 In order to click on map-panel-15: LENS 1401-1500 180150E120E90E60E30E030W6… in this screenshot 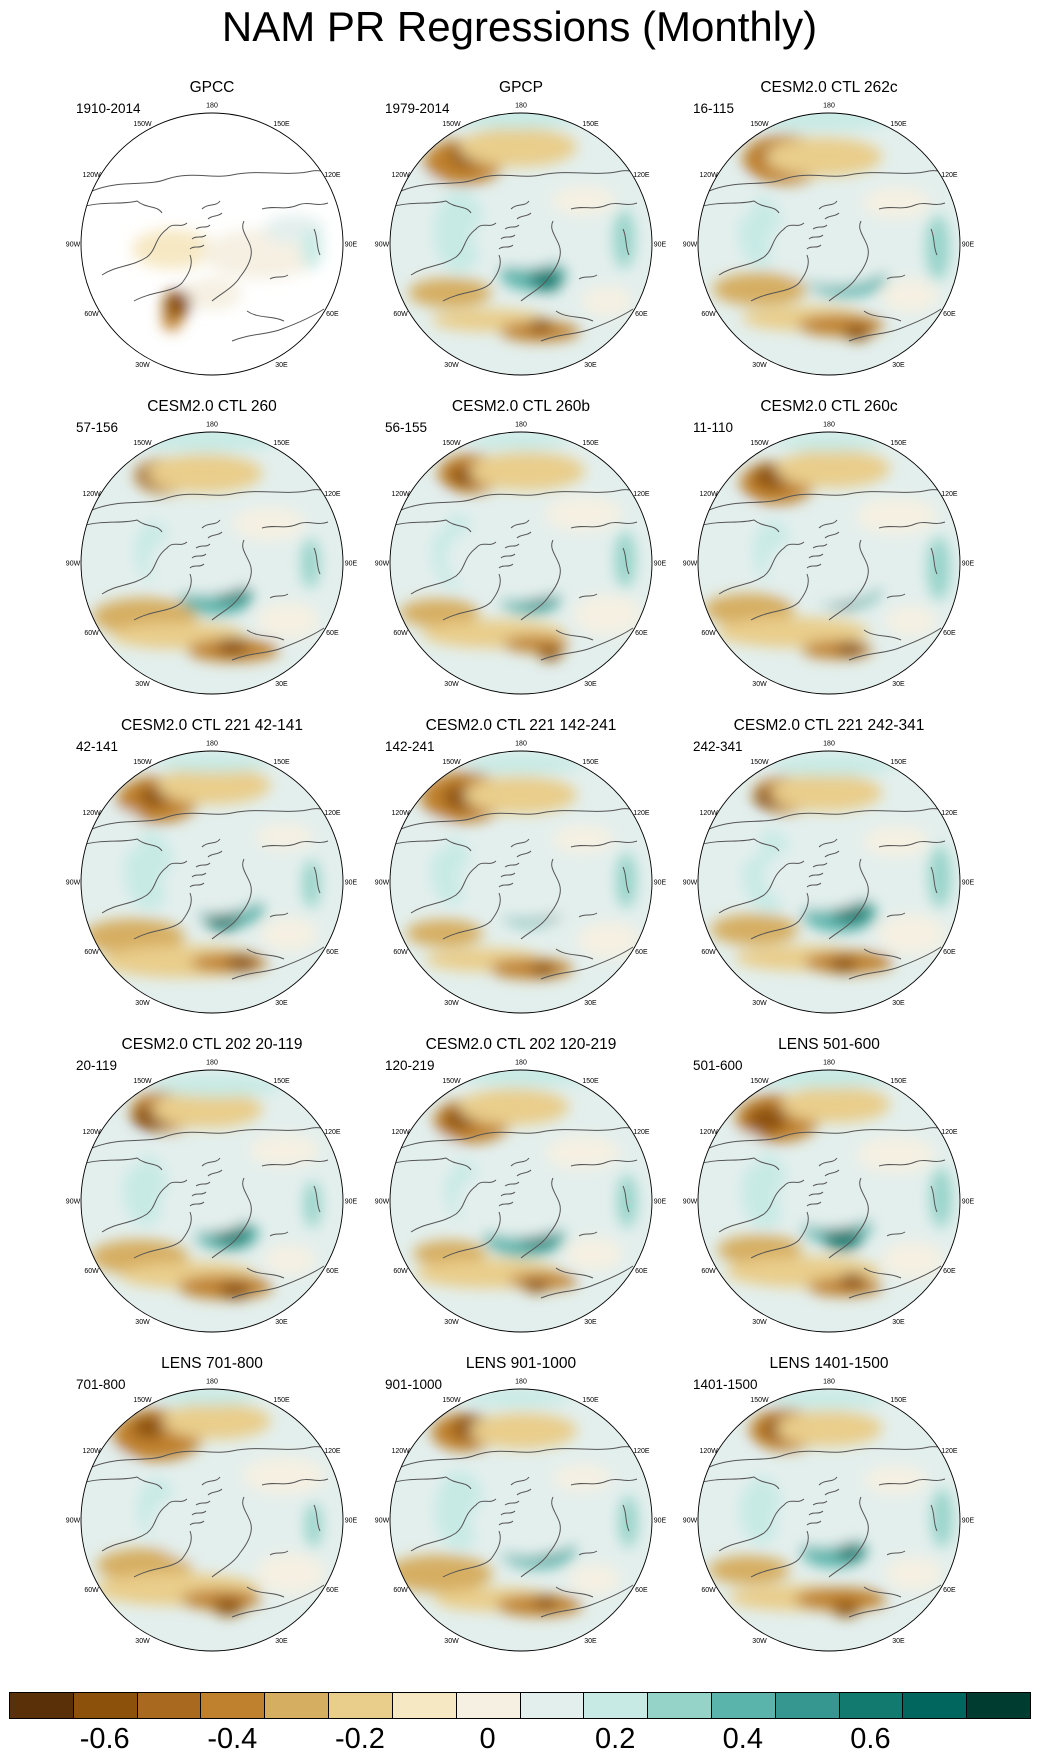, I will do `click(829, 1505)`.